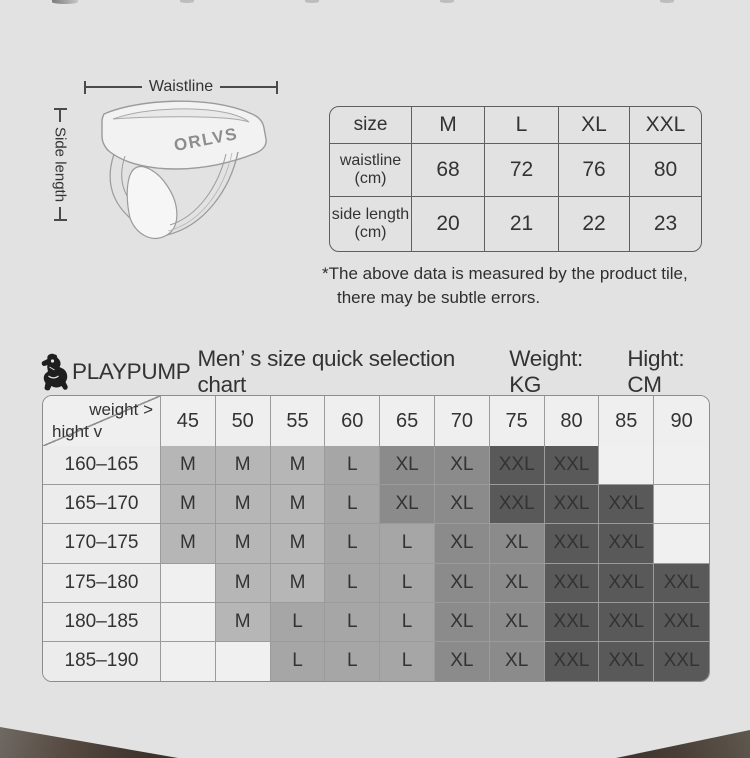 This screenshot has height=758, width=750. What do you see at coordinates (447, 223) in the screenshot?
I see `value-cell: 20` at bounding box center [447, 223].